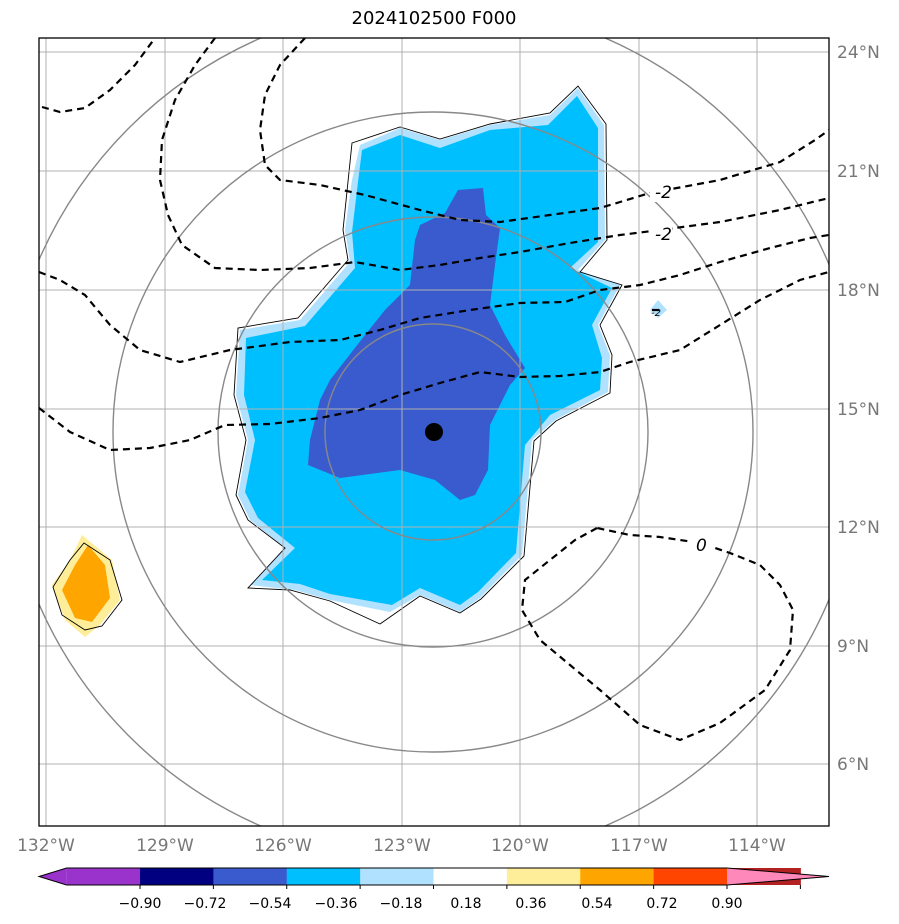  What do you see at coordinates (434, 18) in the screenshot?
I see `map-title: 2024102500 F000` at bounding box center [434, 18].